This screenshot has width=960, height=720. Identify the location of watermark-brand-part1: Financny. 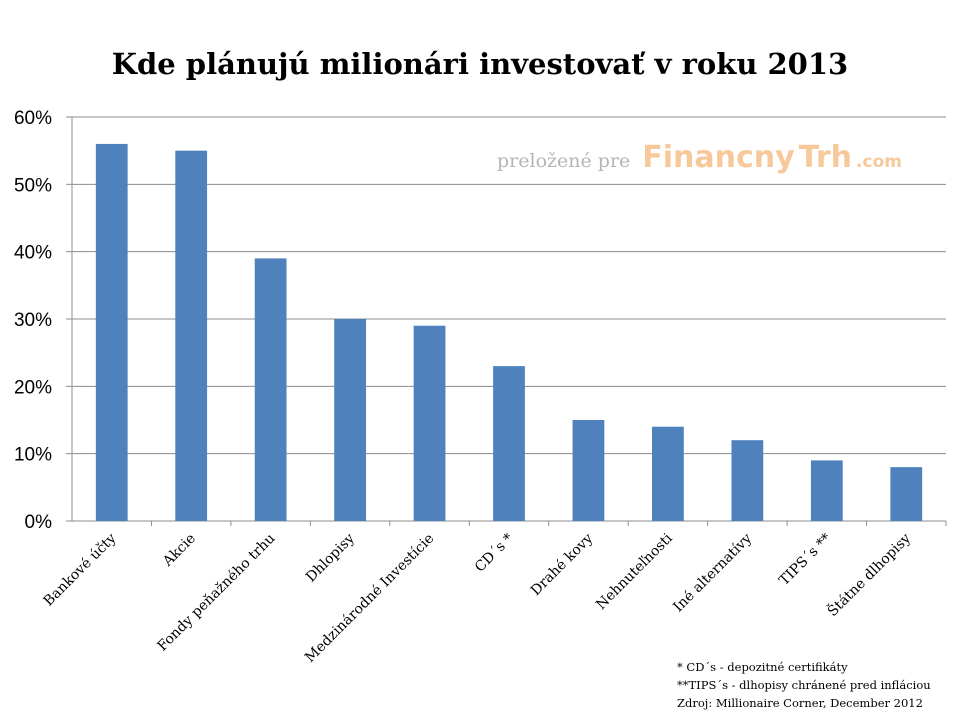
(718, 157).